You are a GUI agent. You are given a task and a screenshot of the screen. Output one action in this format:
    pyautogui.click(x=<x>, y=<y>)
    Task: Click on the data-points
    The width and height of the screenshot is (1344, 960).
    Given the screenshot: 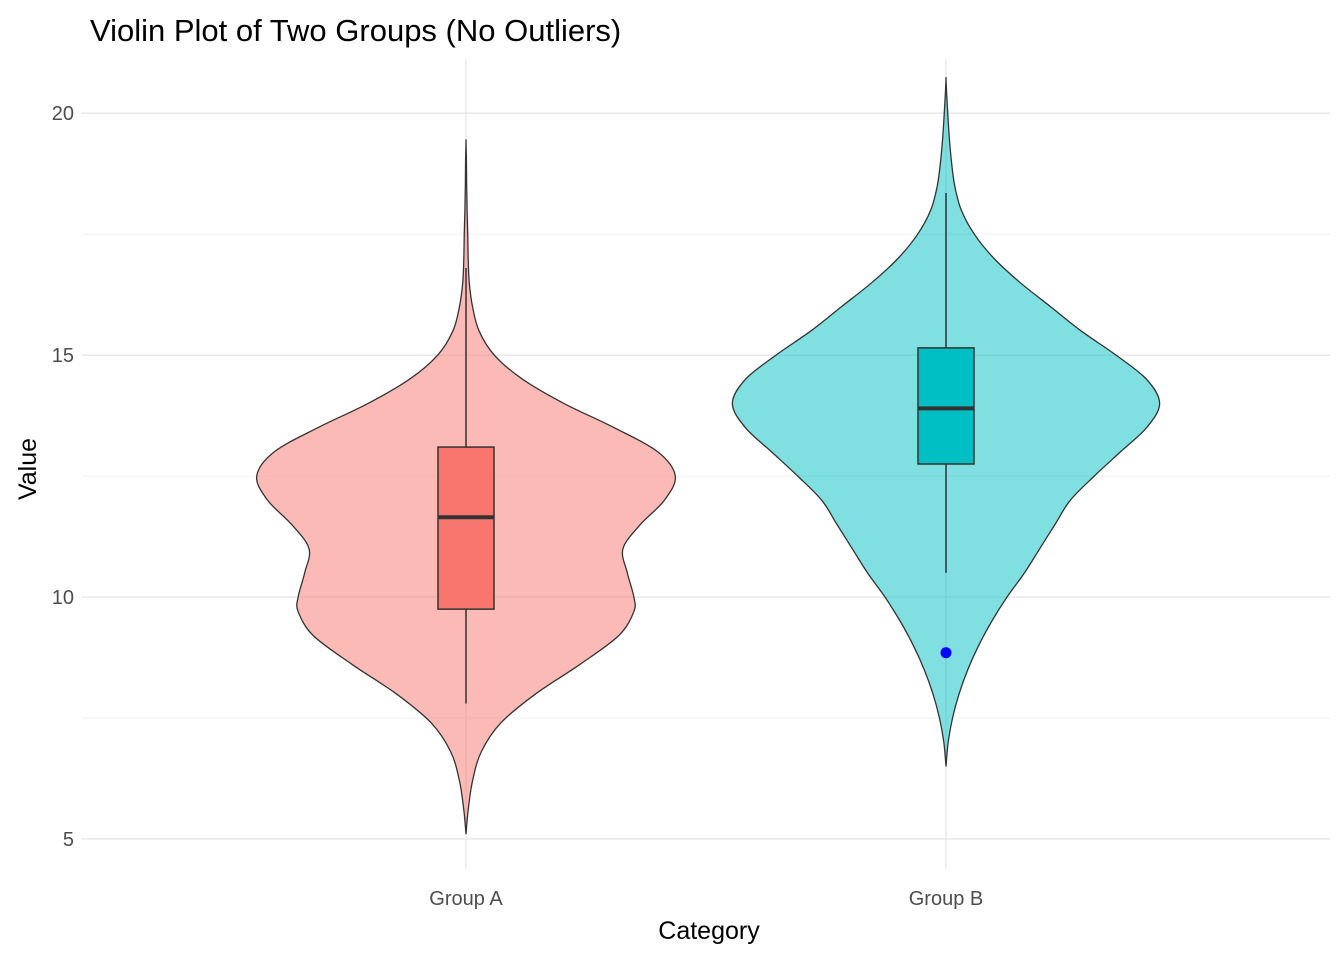 What is the action you would take?
    pyautogui.click(x=946, y=653)
    